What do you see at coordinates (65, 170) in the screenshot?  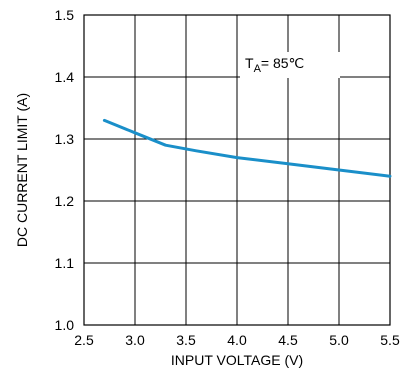 I see `y-tick-labels: 1.0 1.1 1.2 1.3 1.4 1.5` at bounding box center [65, 170].